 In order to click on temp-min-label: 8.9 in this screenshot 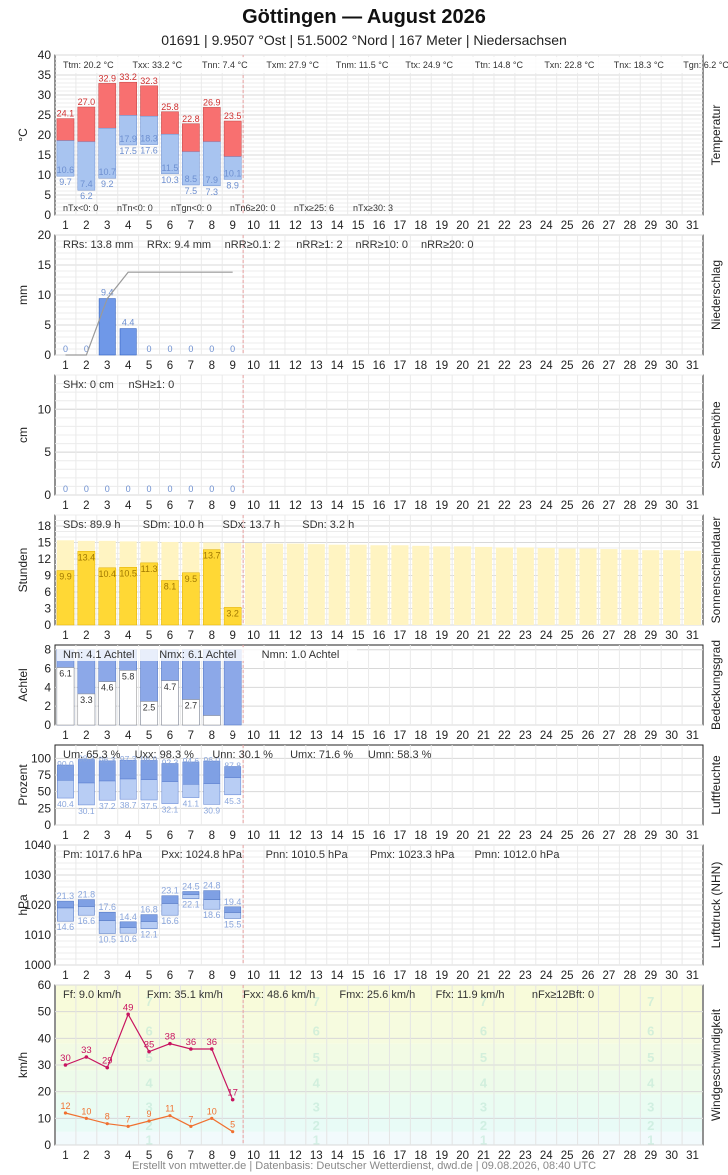, I will do `click(232, 185)`.